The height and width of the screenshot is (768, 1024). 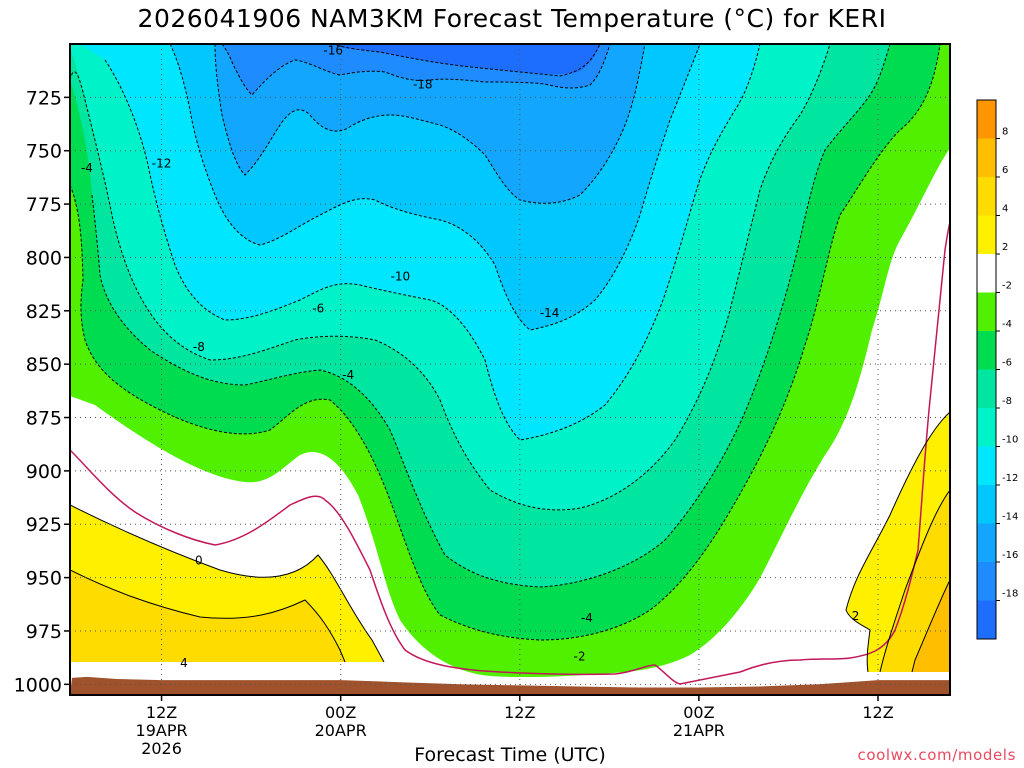 I want to click on colorbar-label: -2, so click(x=1007, y=286).